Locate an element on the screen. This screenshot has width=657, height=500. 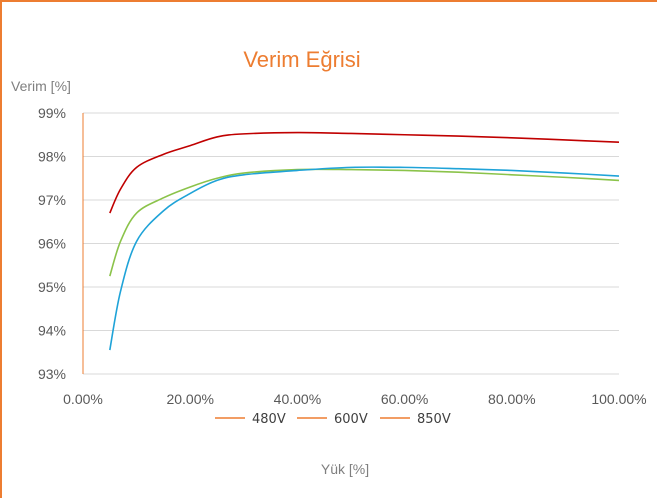
x-tick-label: 20.00% is located at coordinates (189, 399).